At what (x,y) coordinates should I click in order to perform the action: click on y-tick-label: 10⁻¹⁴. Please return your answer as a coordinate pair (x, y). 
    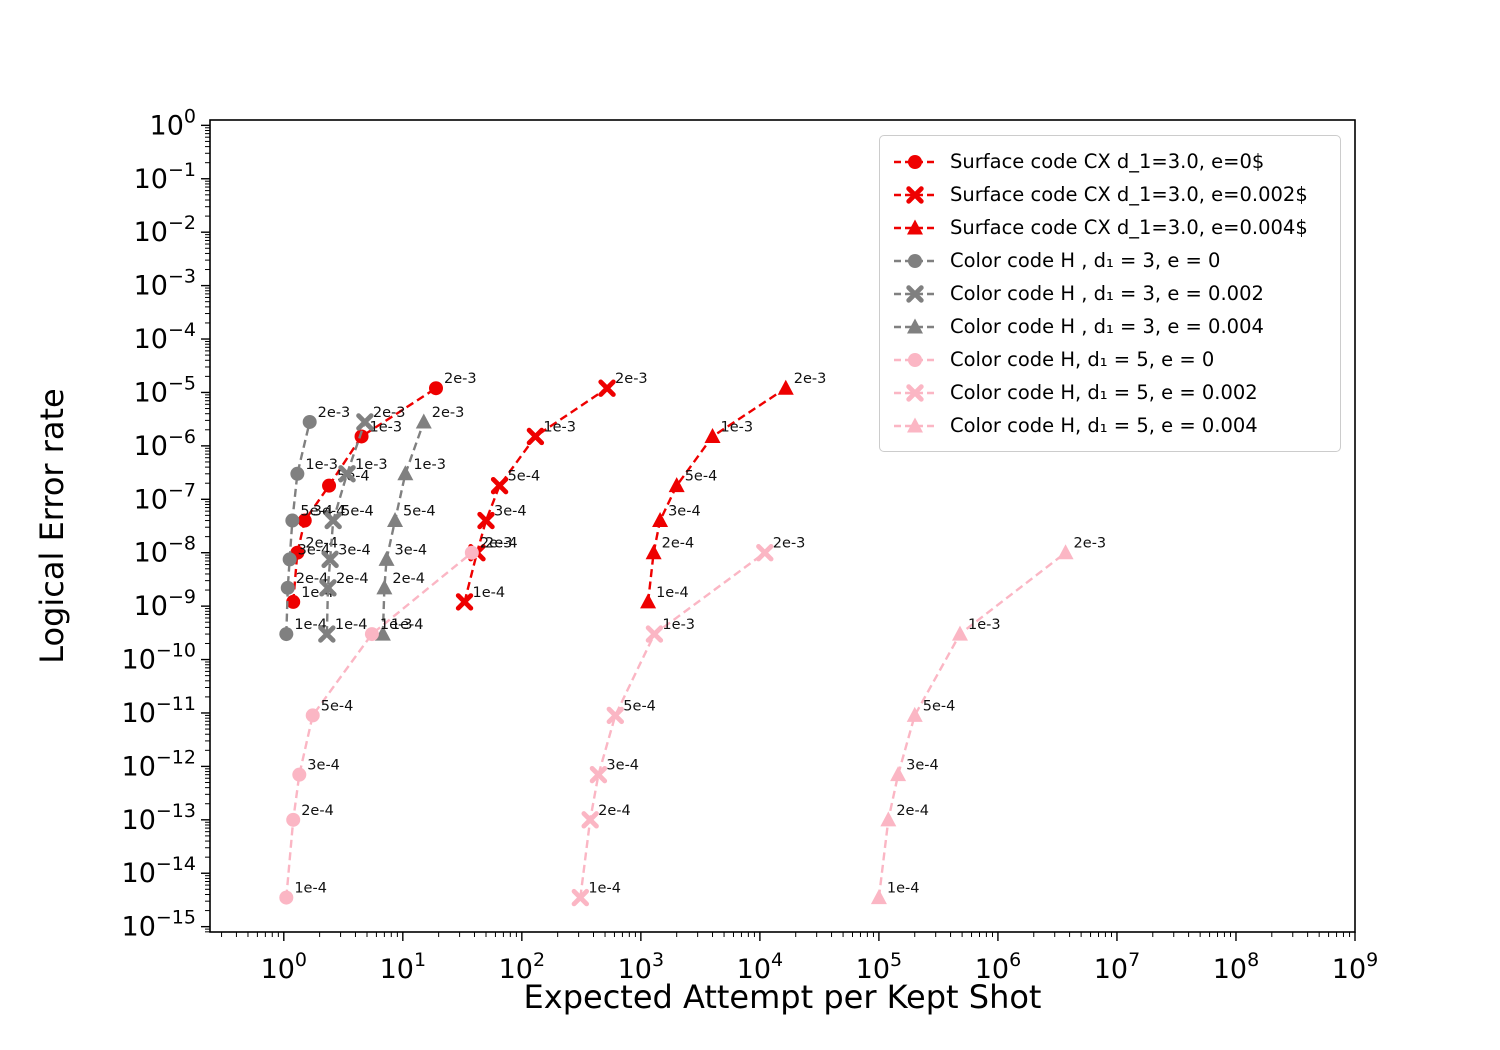
    Looking at the image, I should click on (159, 871).